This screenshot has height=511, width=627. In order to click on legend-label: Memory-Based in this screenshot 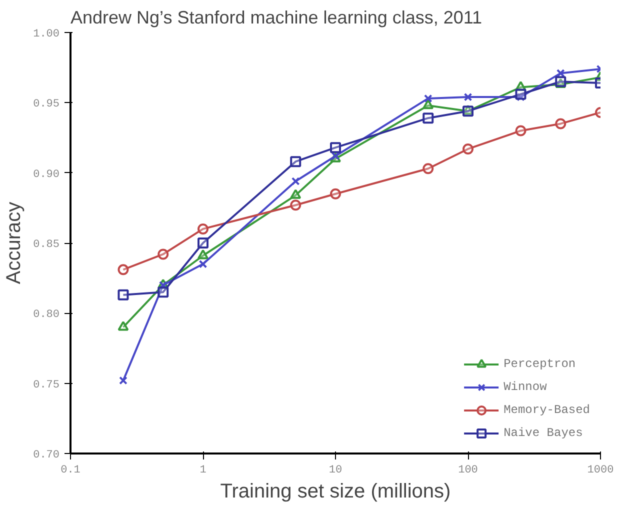, I will do `click(547, 410)`.